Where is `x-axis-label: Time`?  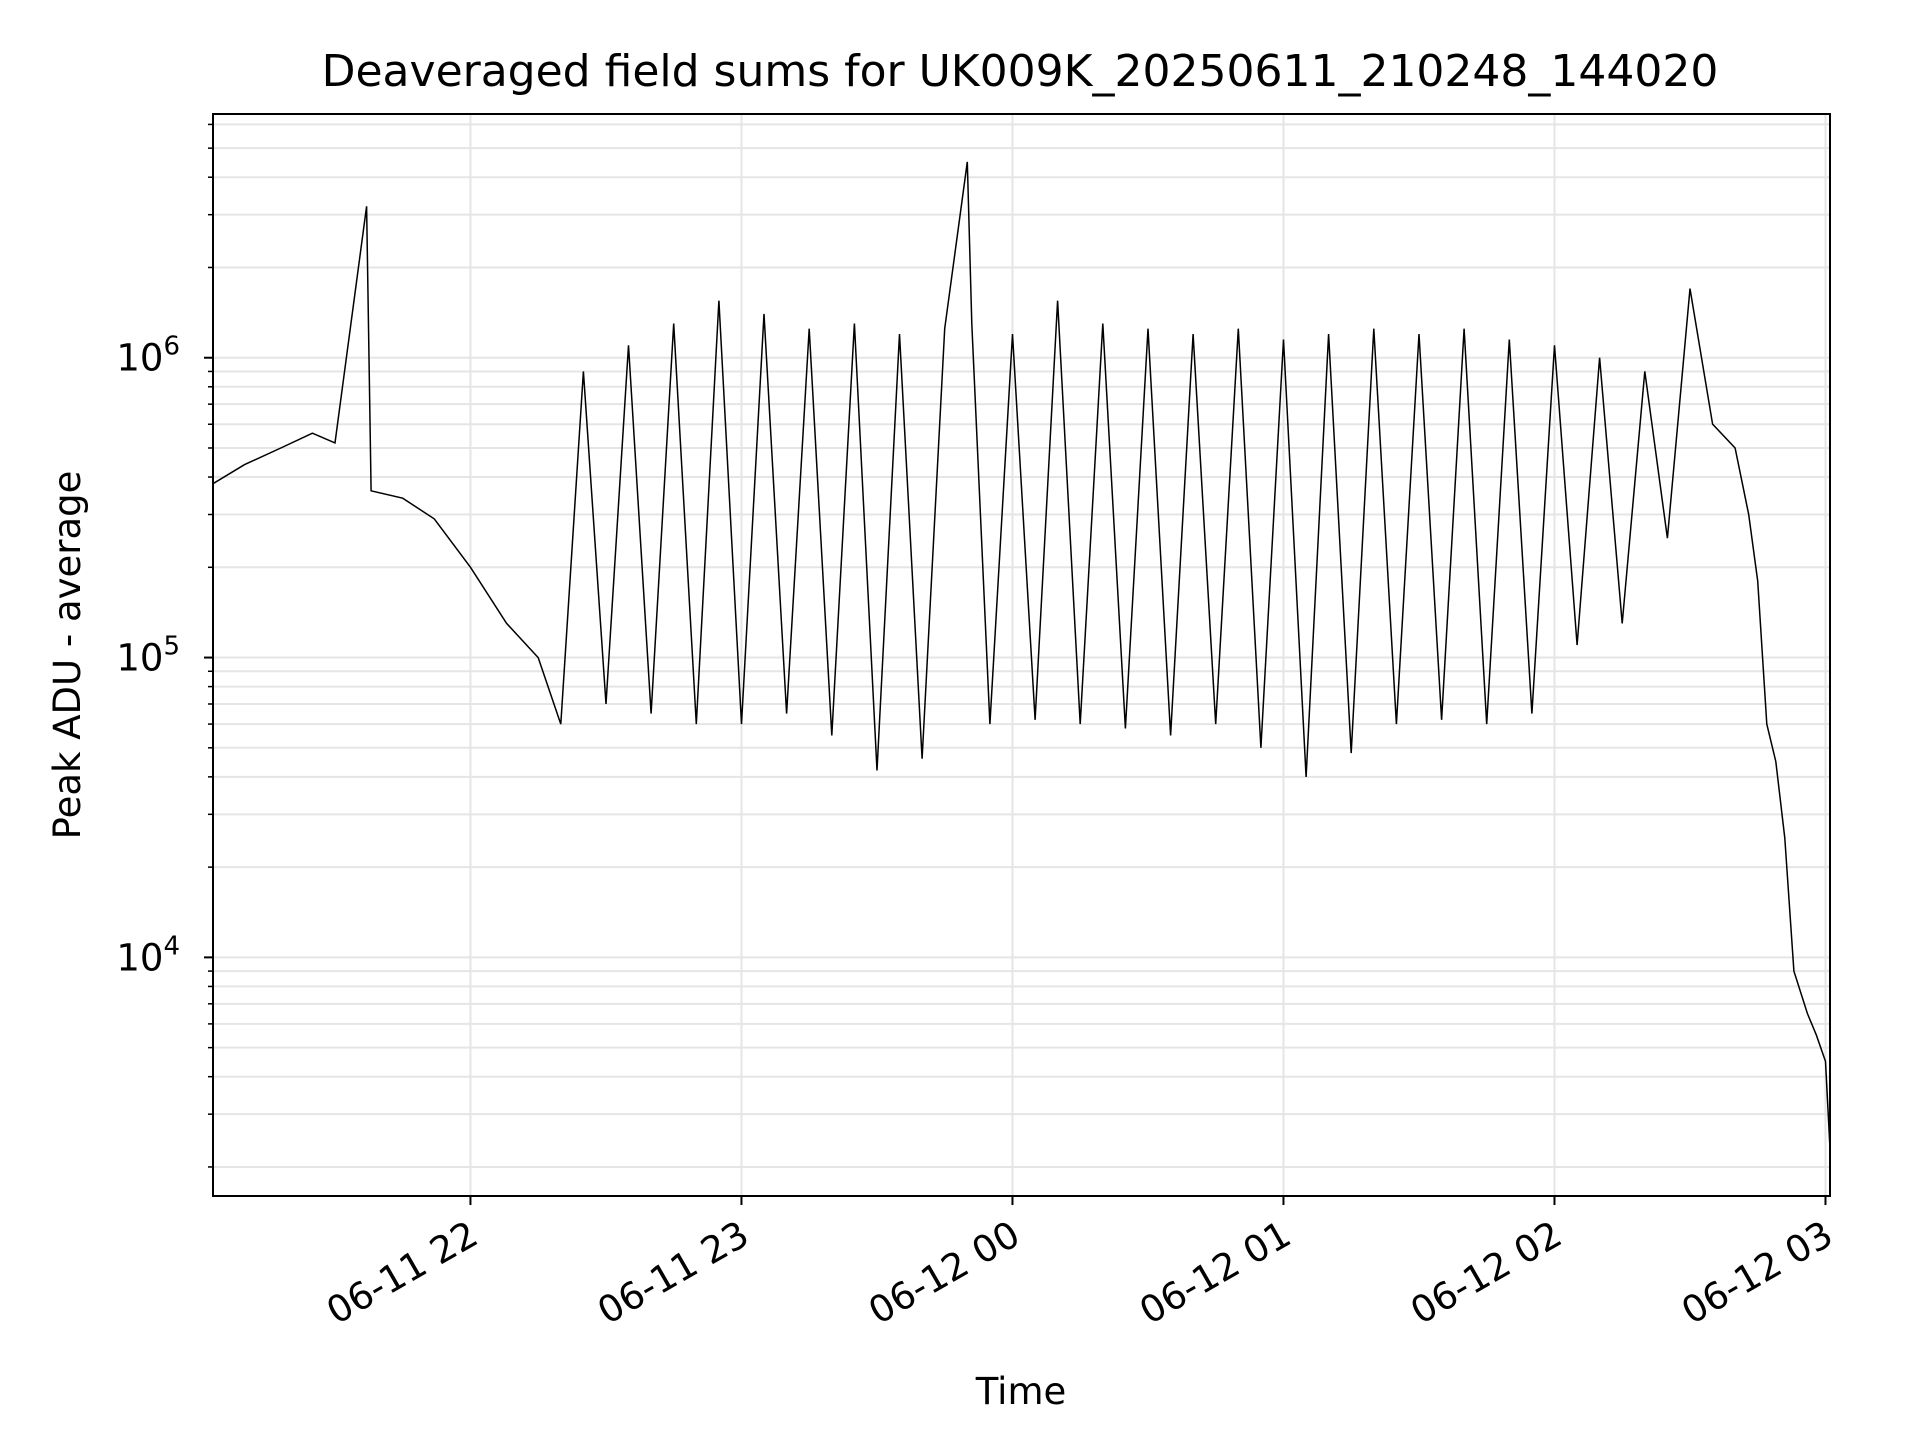
x-axis-label: Time is located at coordinates (1021, 1391).